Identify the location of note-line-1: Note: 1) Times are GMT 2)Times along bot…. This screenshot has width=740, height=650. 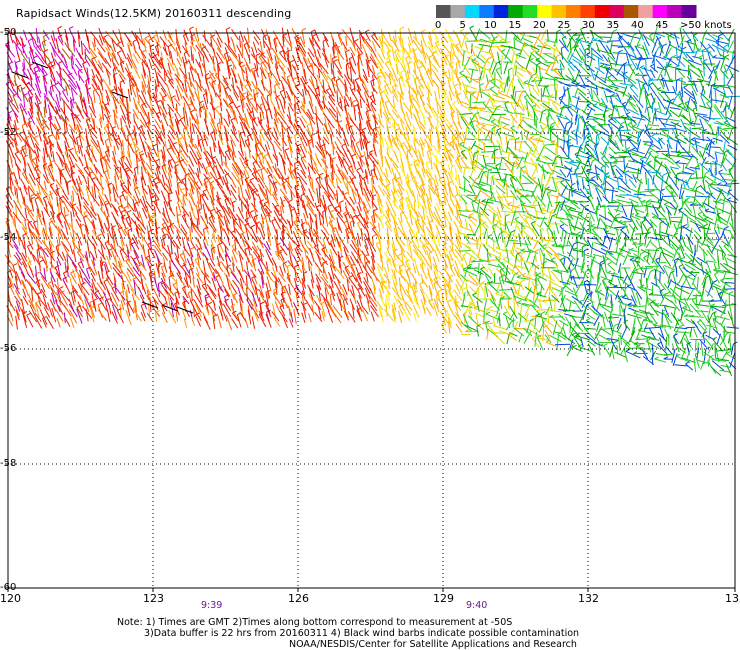
(315, 622).